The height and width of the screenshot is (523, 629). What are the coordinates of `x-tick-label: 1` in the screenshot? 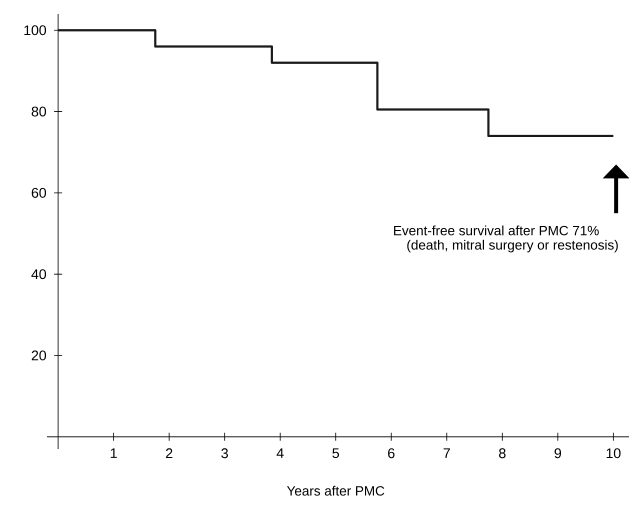 It's located at (113, 453).